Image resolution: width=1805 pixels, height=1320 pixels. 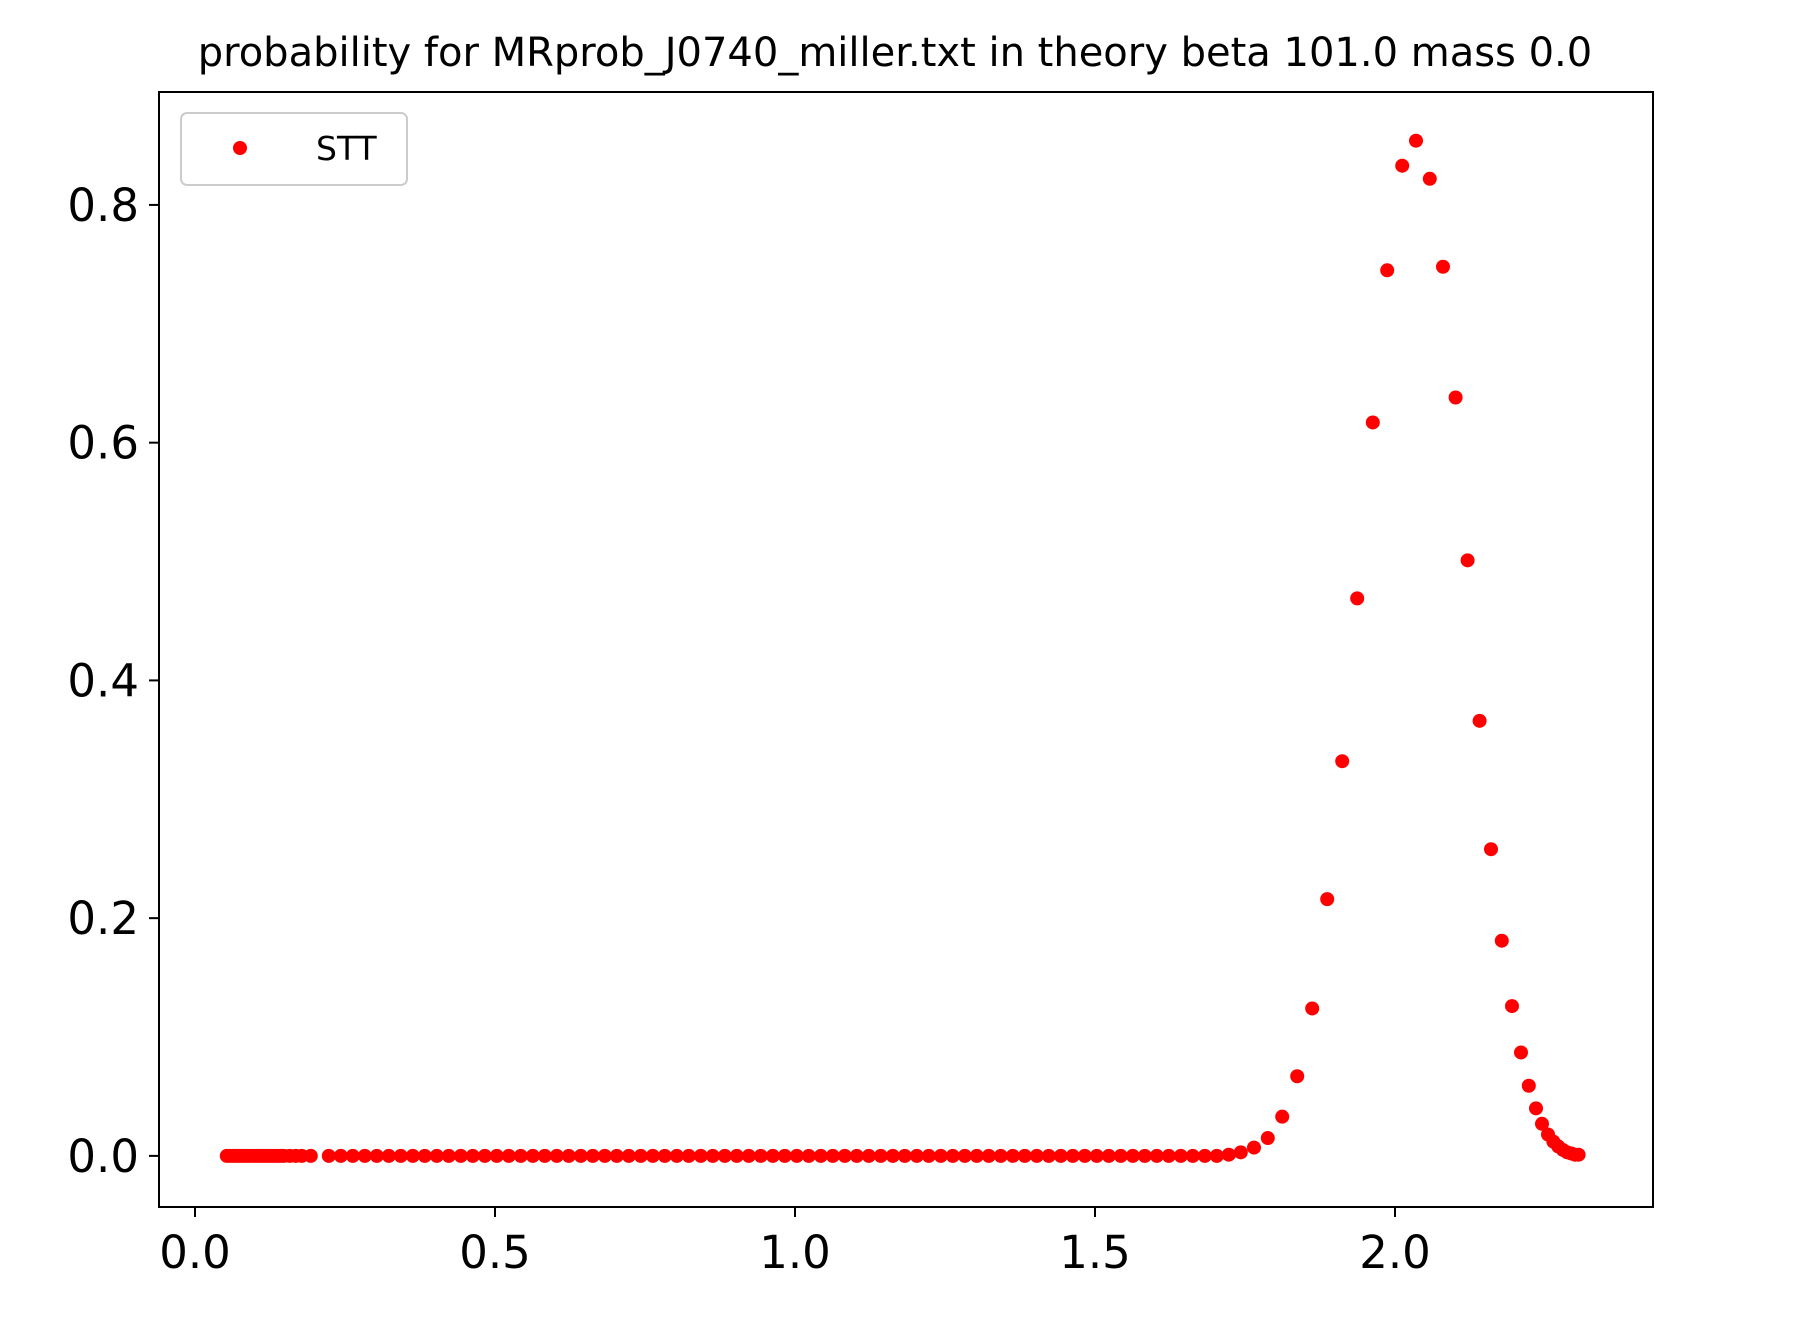 I want to click on legend: STT, so click(x=294, y=149).